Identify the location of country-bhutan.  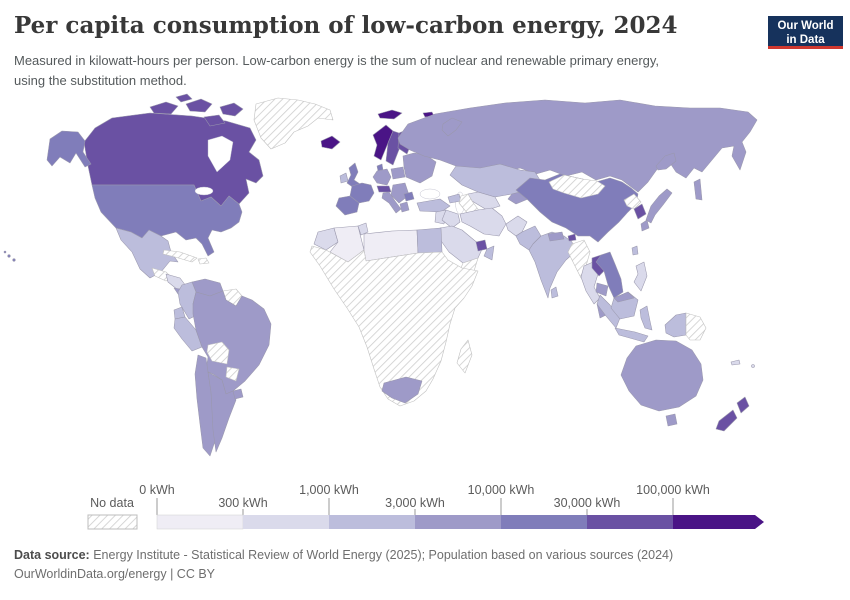
(572, 237).